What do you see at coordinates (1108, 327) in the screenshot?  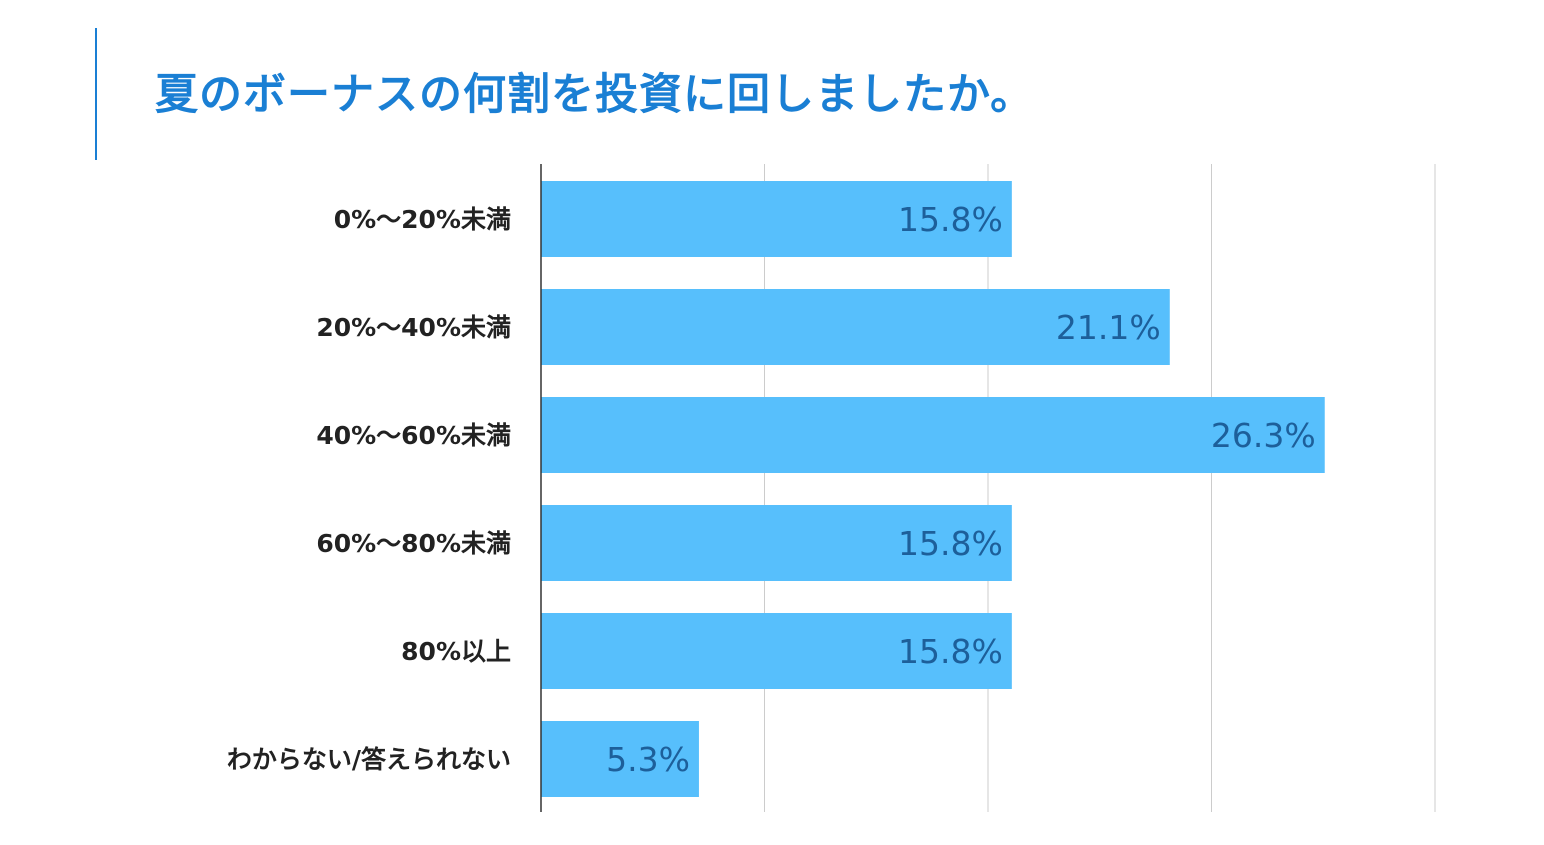 I see `value-label: 21.1%` at bounding box center [1108, 327].